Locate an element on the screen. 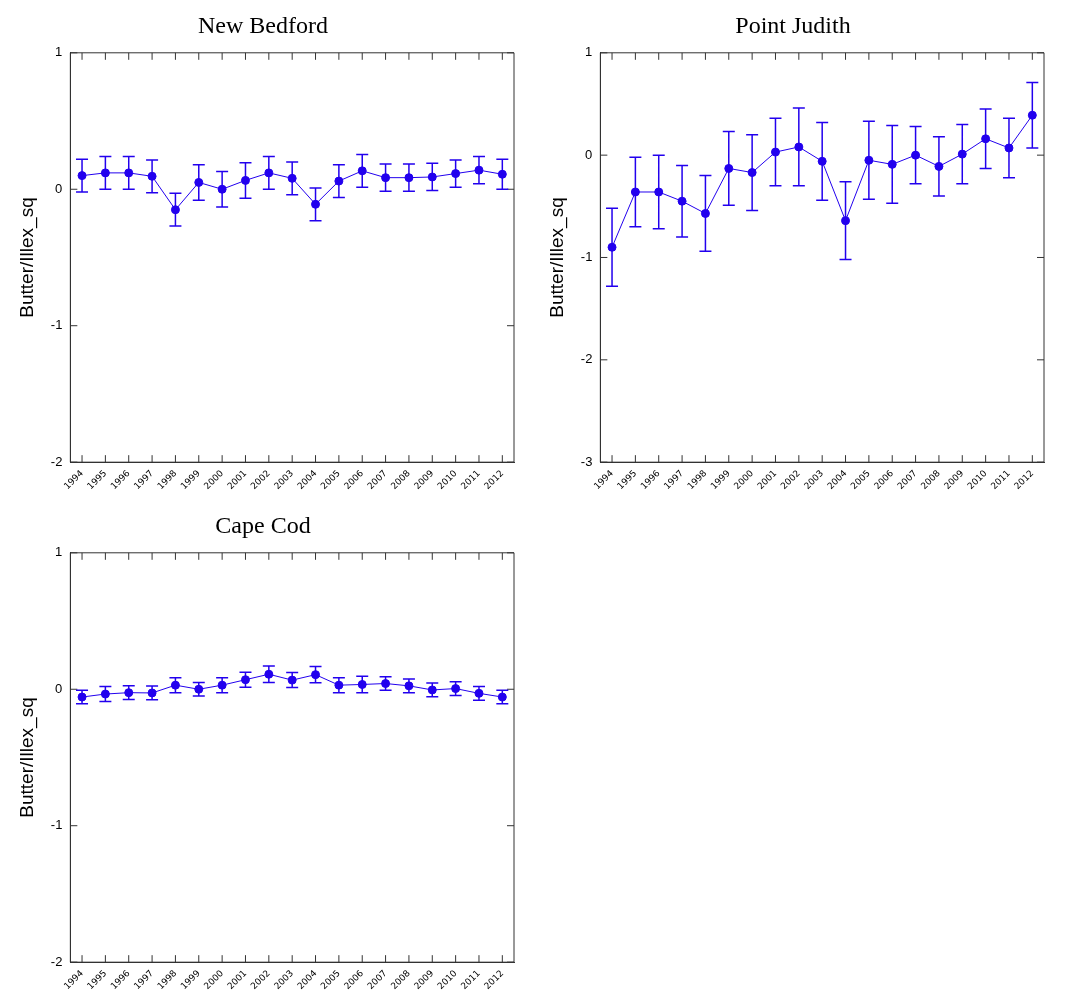 The width and height of the screenshot is (1065, 1004). chart-title: Cape Cod is located at coordinates (263, 524).